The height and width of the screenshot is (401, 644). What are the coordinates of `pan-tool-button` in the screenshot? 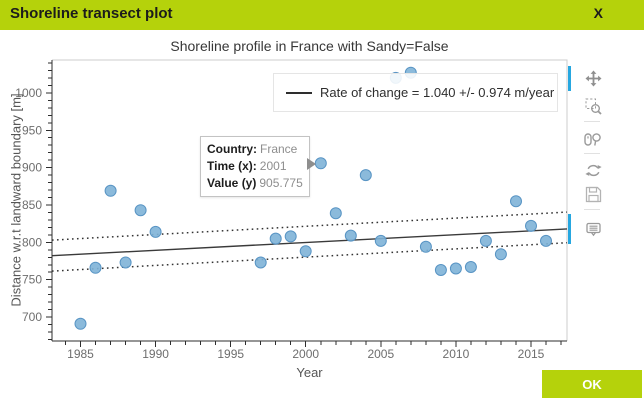 It's located at (593, 78).